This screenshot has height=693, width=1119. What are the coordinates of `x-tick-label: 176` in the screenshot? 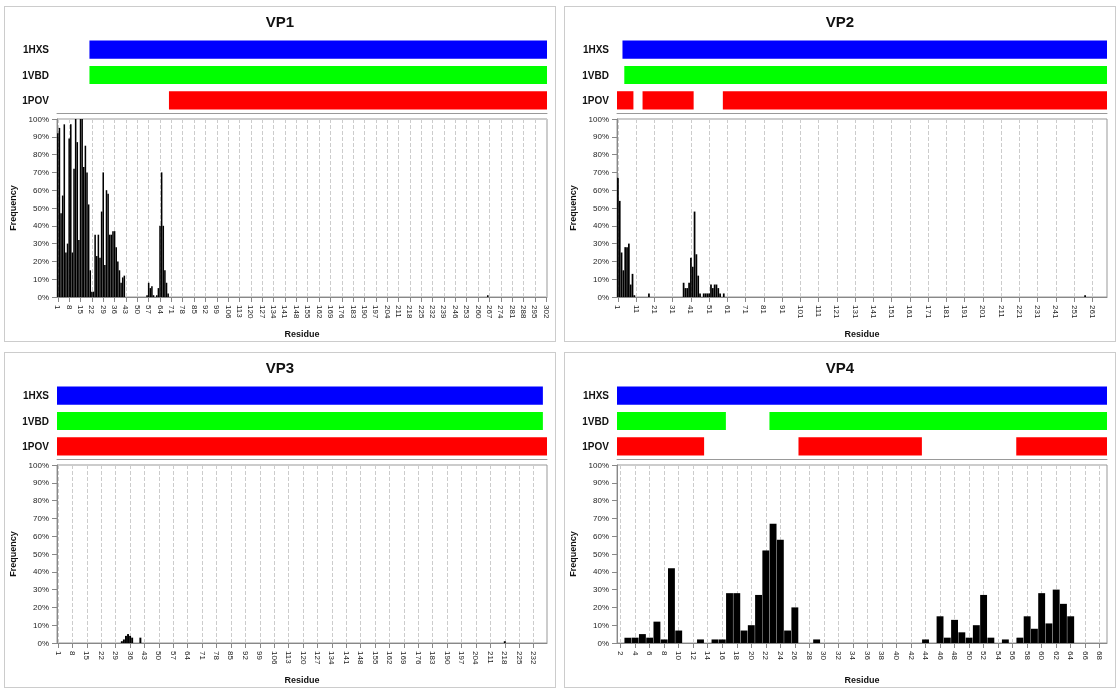 It's located at (342, 312).